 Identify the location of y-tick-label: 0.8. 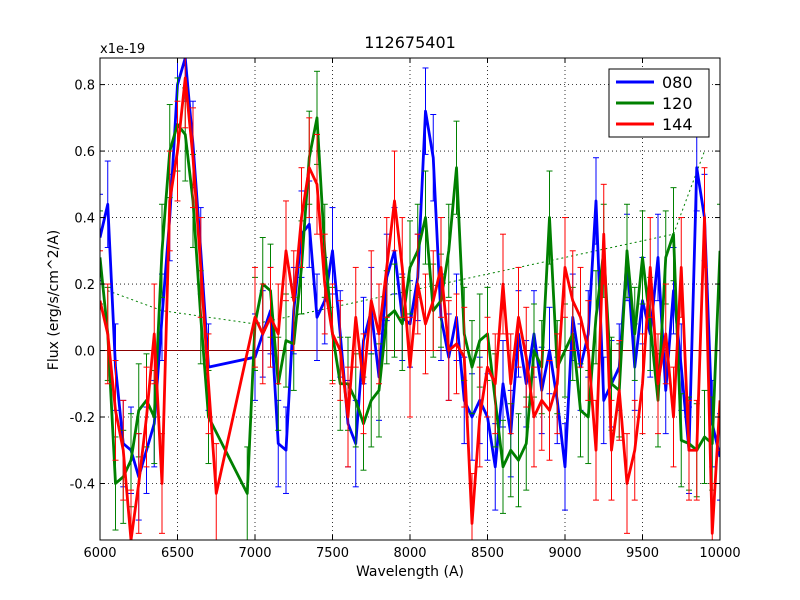
(84, 86).